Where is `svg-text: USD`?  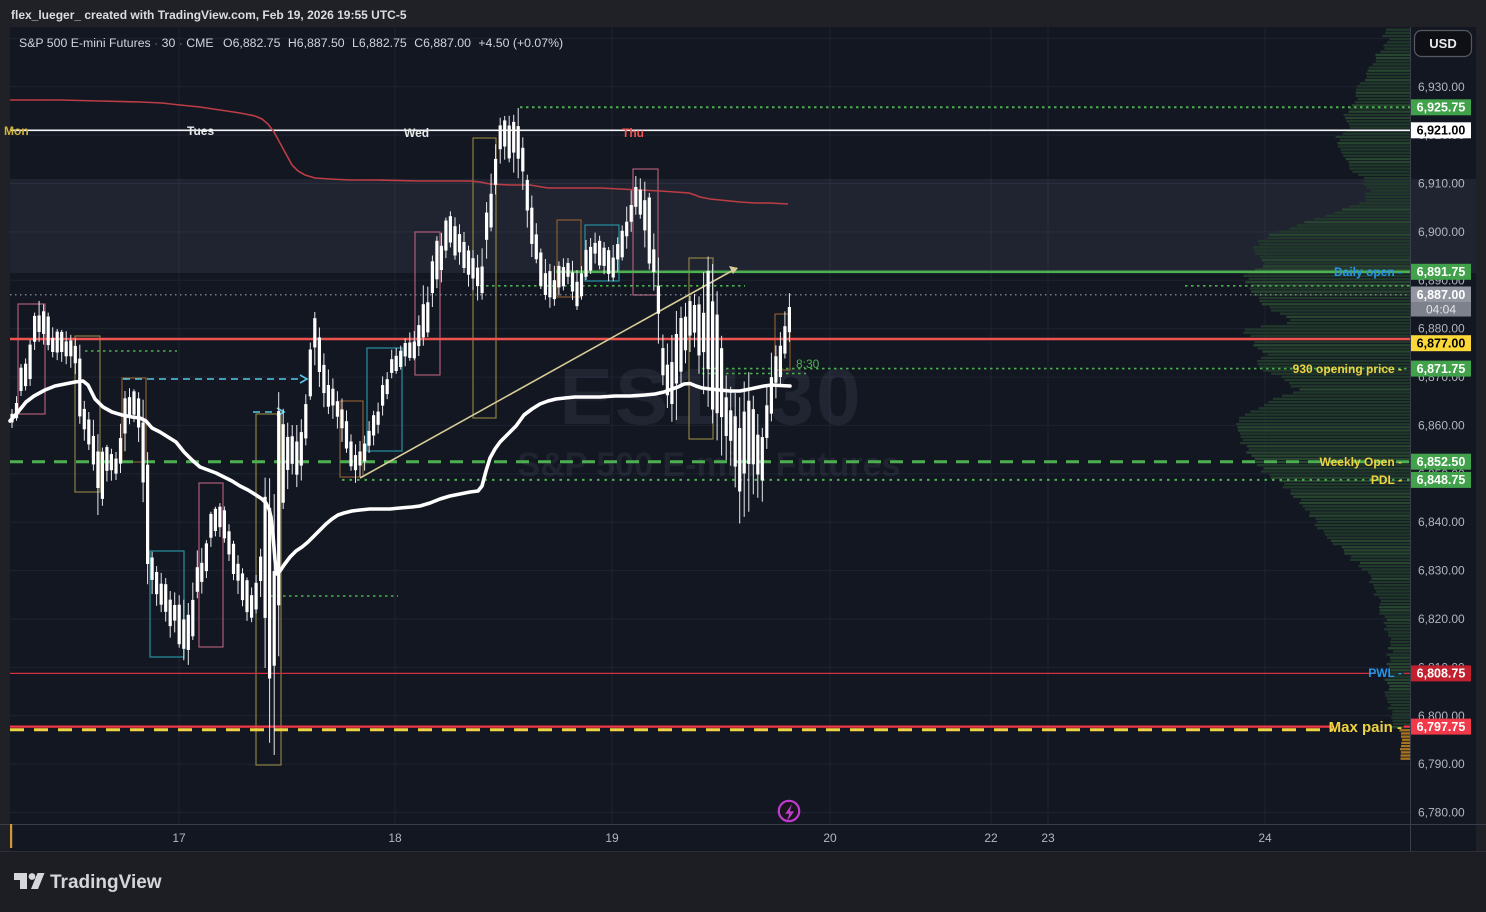 svg-text: USD is located at coordinates (1442, 43).